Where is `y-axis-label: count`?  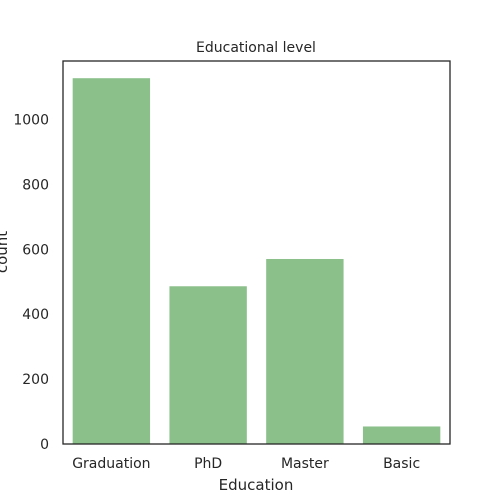
y-axis-label: count is located at coordinates (5, 252).